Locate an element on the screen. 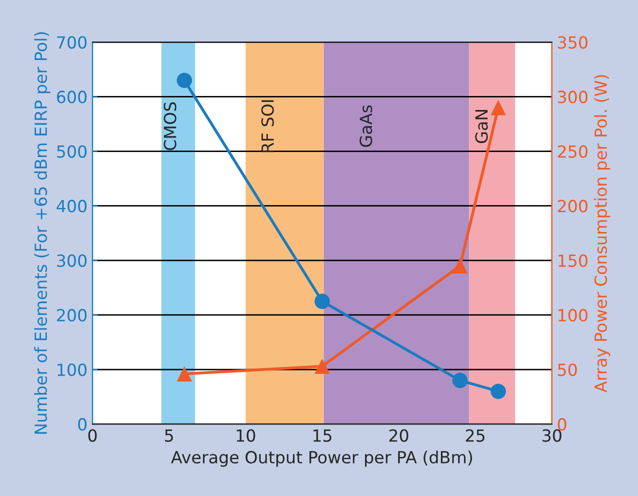 This screenshot has height=496, width=638. x-tick-label: 30 is located at coordinates (552, 435).